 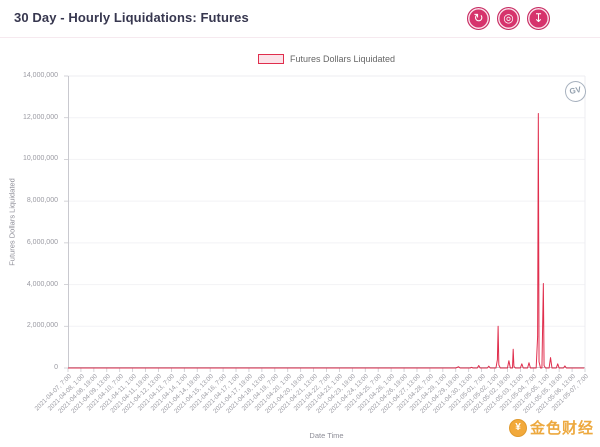 I want to click on y-tick-label: 2,000,000, so click(x=42, y=326).